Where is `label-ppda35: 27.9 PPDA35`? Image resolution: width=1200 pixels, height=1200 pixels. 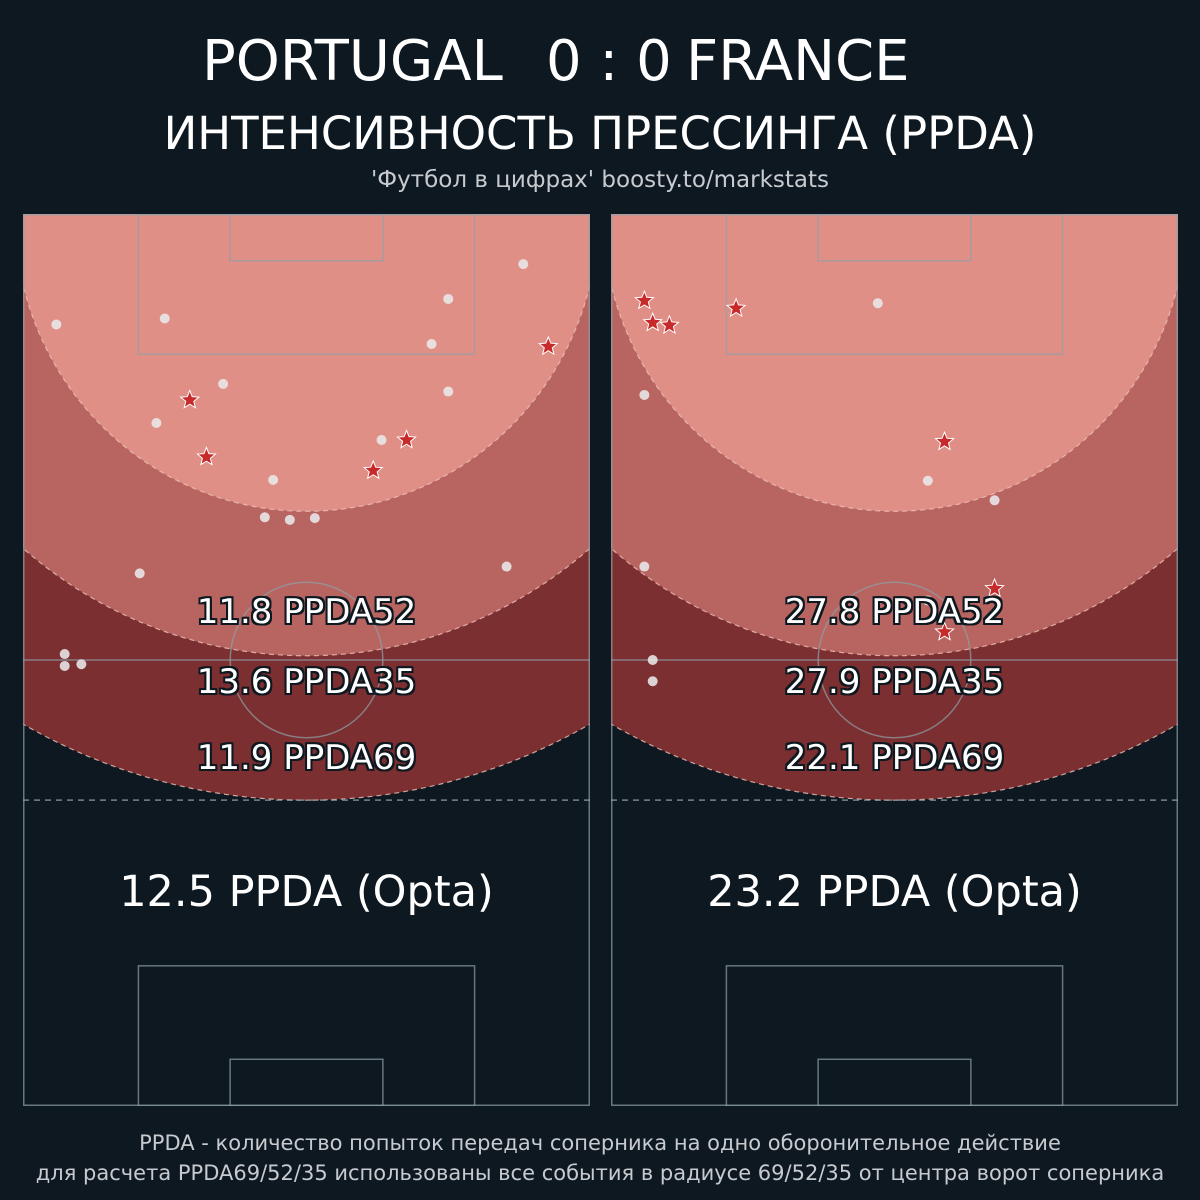 label-ppda35: 27.9 PPDA35 is located at coordinates (894, 682).